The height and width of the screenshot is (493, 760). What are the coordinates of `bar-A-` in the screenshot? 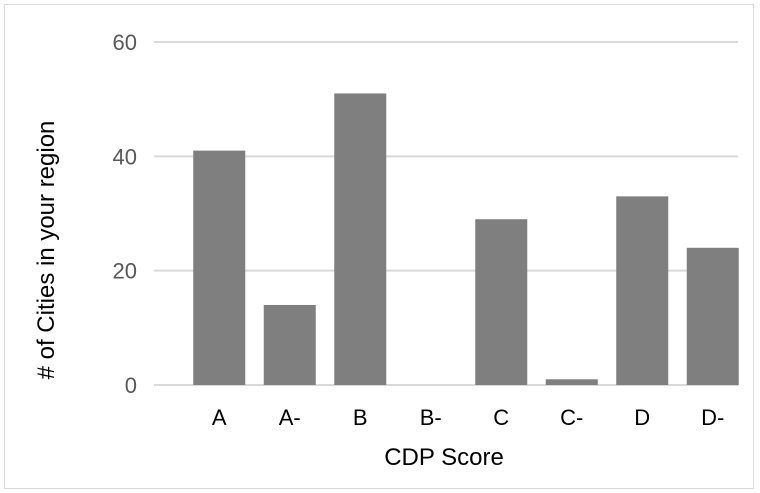 It's located at (289, 344).